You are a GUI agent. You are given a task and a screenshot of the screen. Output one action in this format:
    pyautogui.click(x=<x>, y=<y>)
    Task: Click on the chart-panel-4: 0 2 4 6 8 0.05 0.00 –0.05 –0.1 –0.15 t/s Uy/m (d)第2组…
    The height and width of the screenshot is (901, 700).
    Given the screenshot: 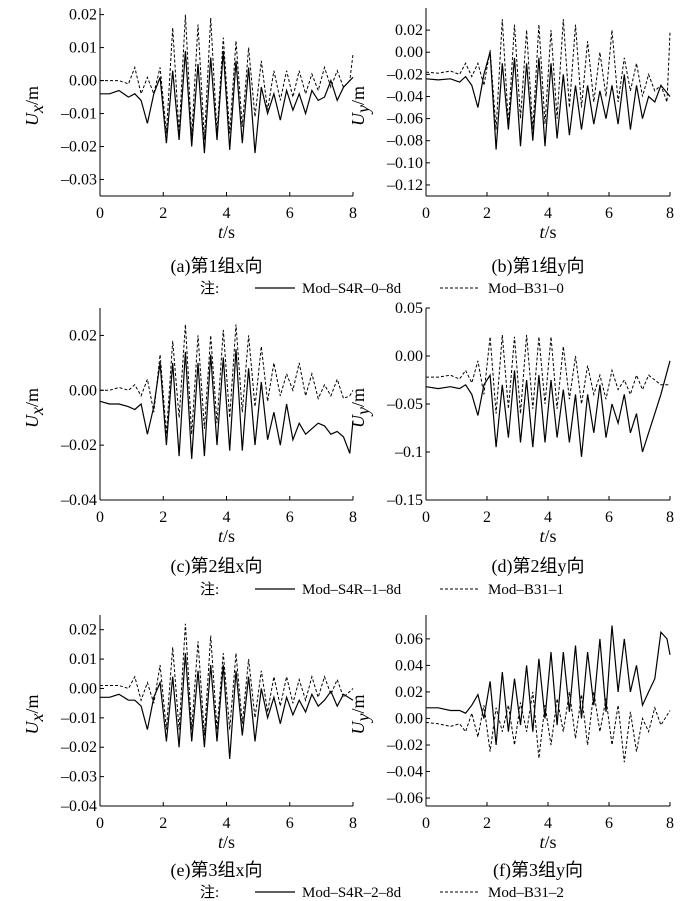 What is the action you would take?
    pyautogui.click(x=511, y=438)
    